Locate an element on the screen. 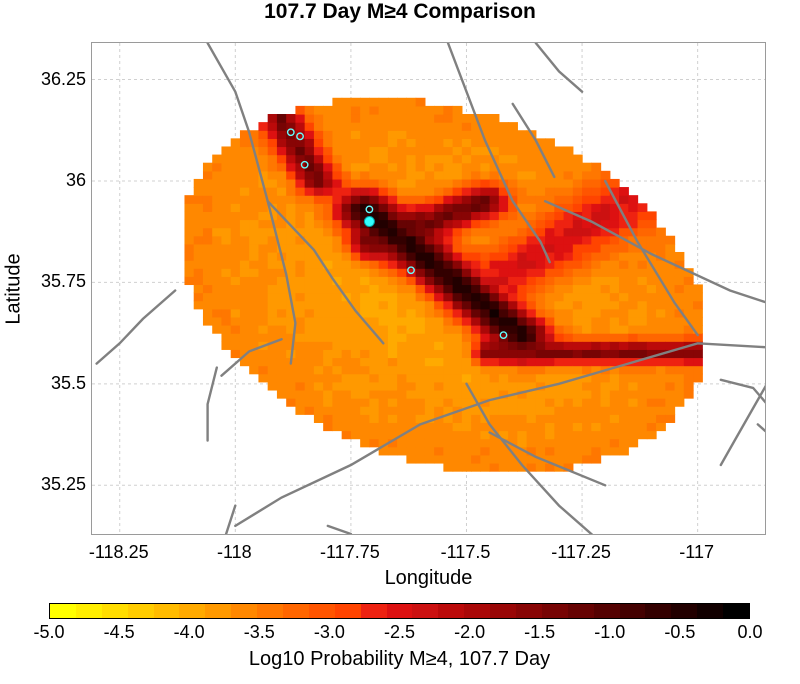  y-tick-label: 35.75 is located at coordinates (63, 281).